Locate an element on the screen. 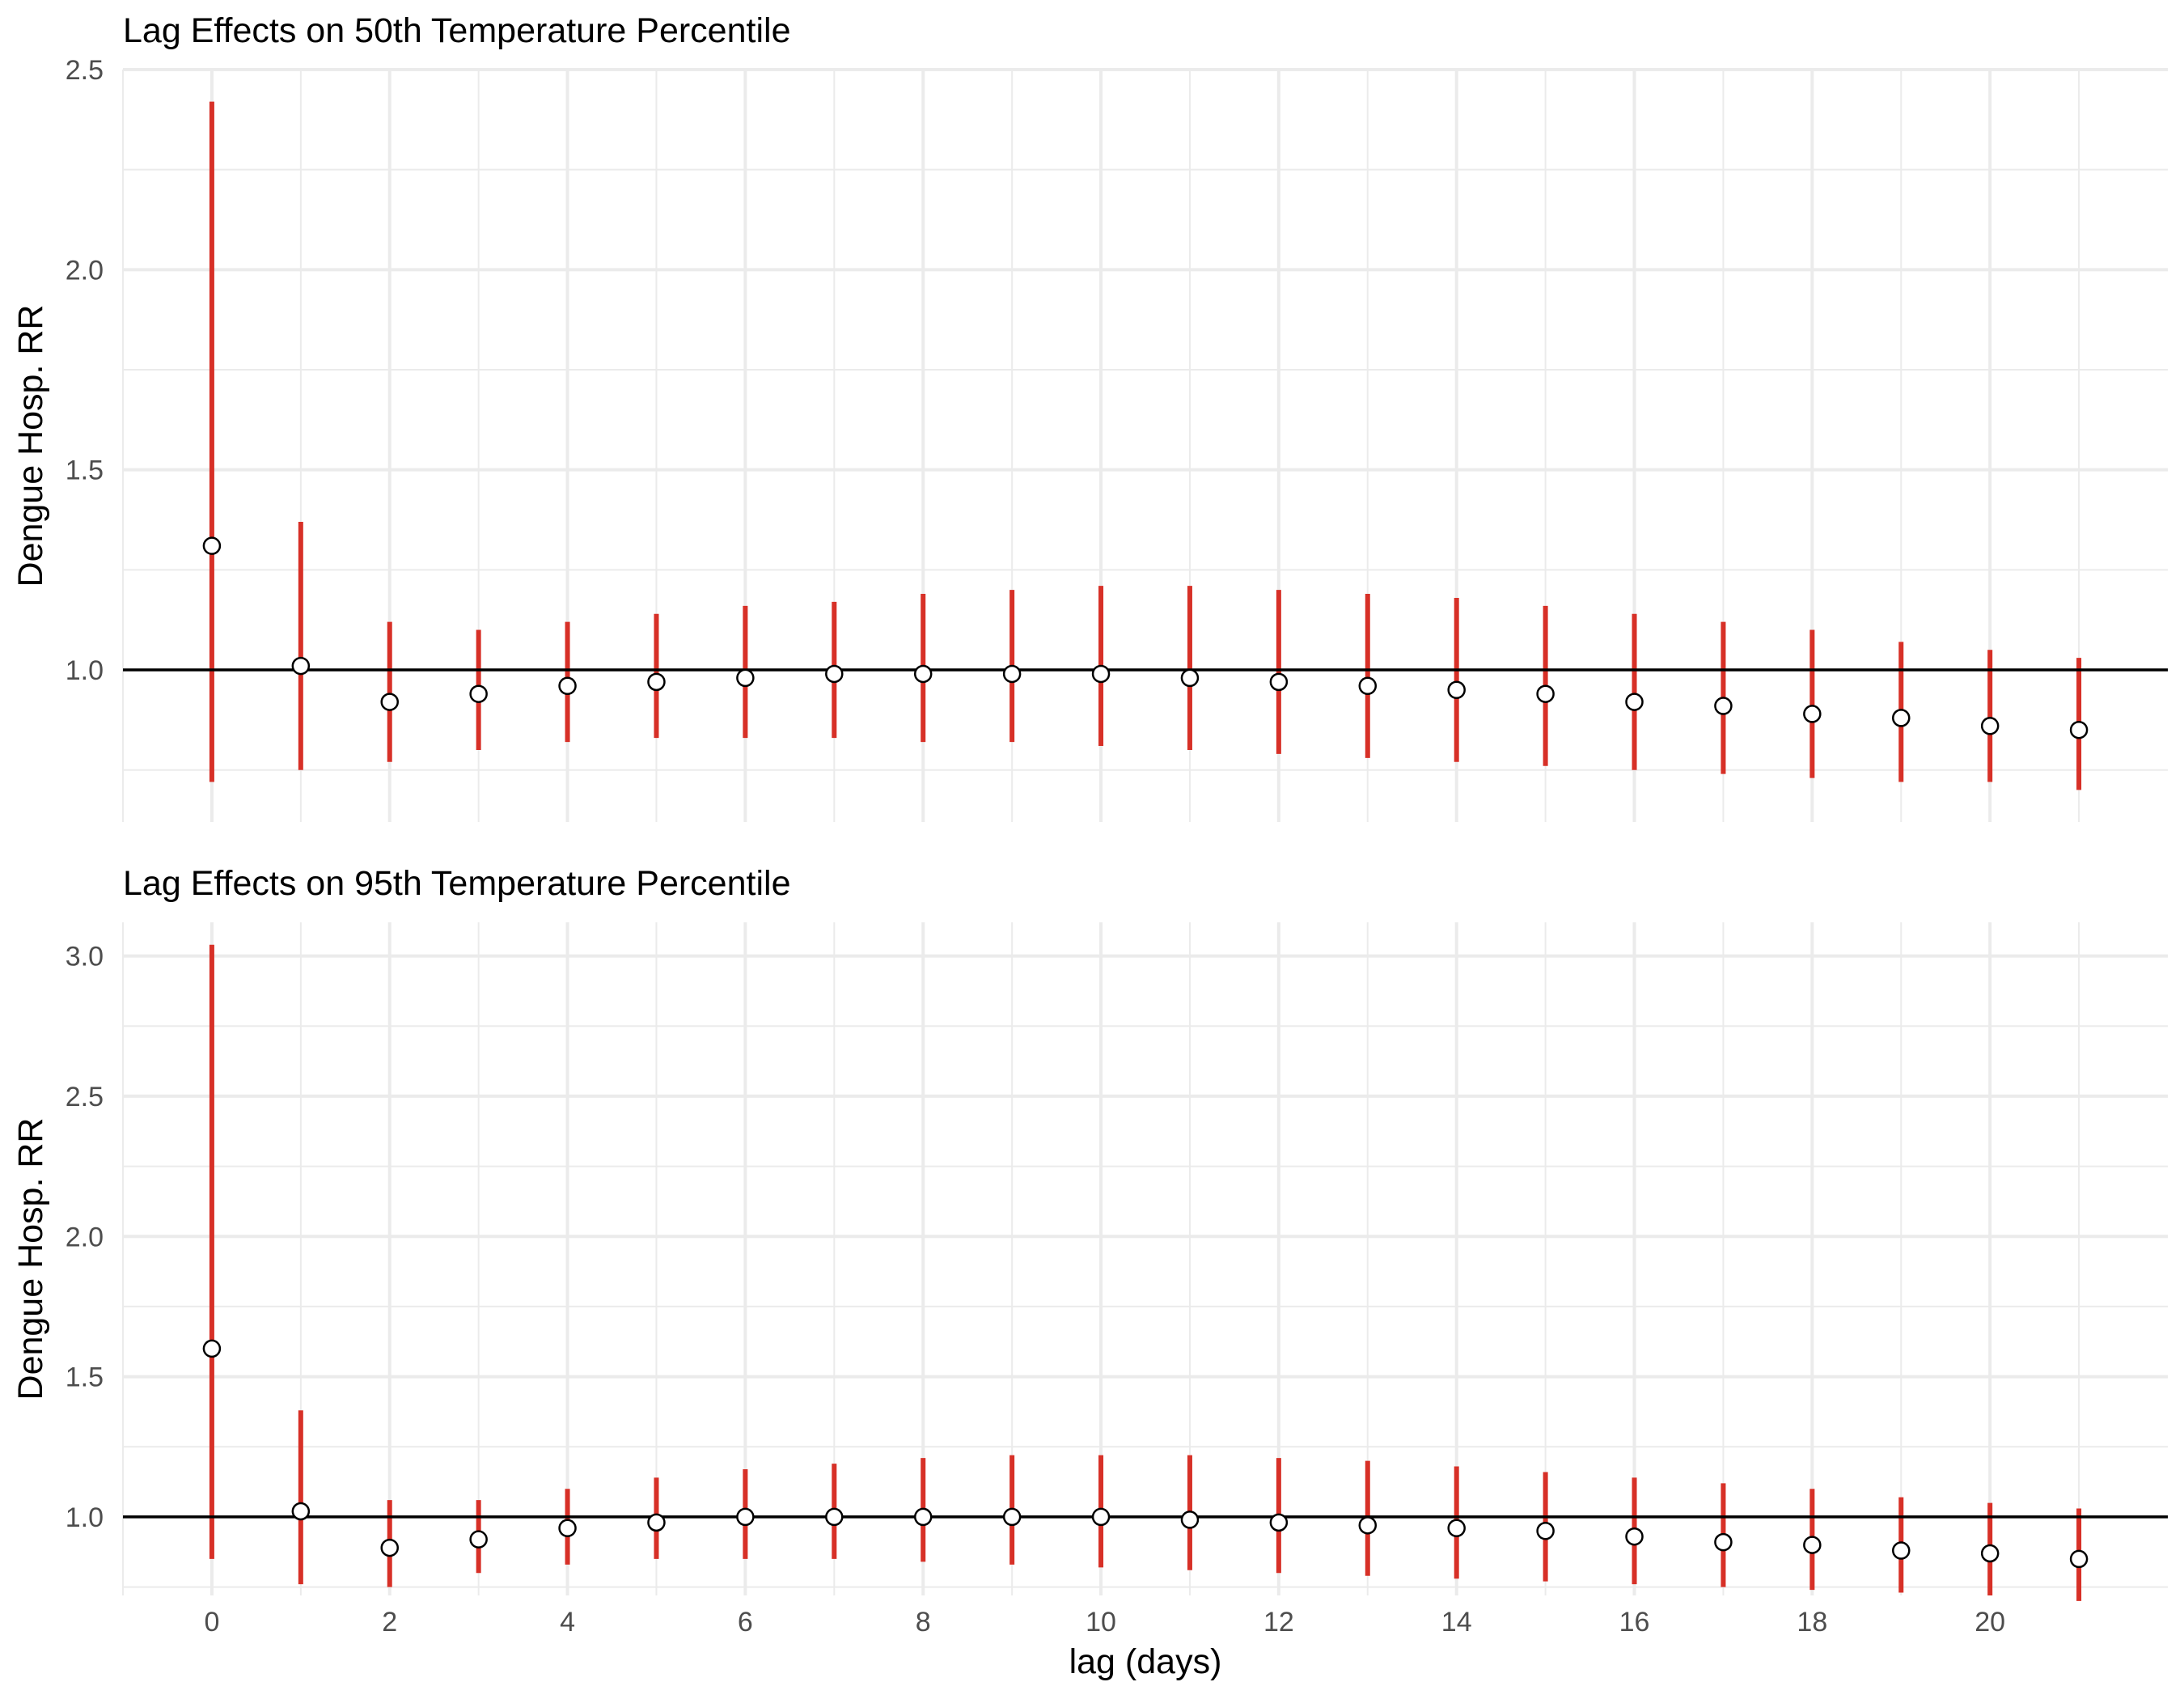 This screenshot has width=2184, height=1699. x-tick-label: 0 is located at coordinates (211, 1622).